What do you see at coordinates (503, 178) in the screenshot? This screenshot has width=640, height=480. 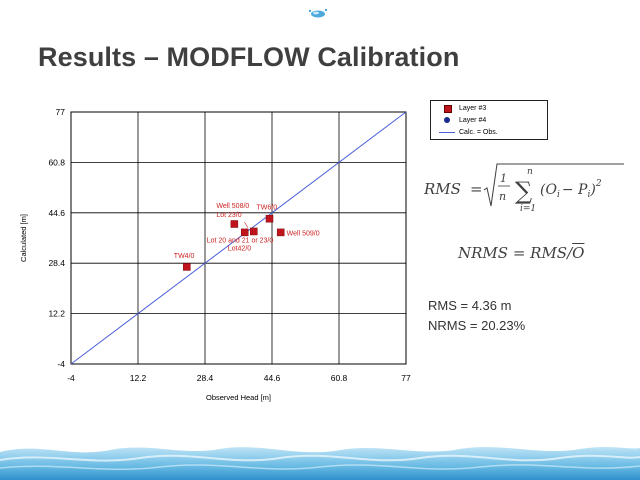 I see `fraction-numerator: 1` at bounding box center [503, 178].